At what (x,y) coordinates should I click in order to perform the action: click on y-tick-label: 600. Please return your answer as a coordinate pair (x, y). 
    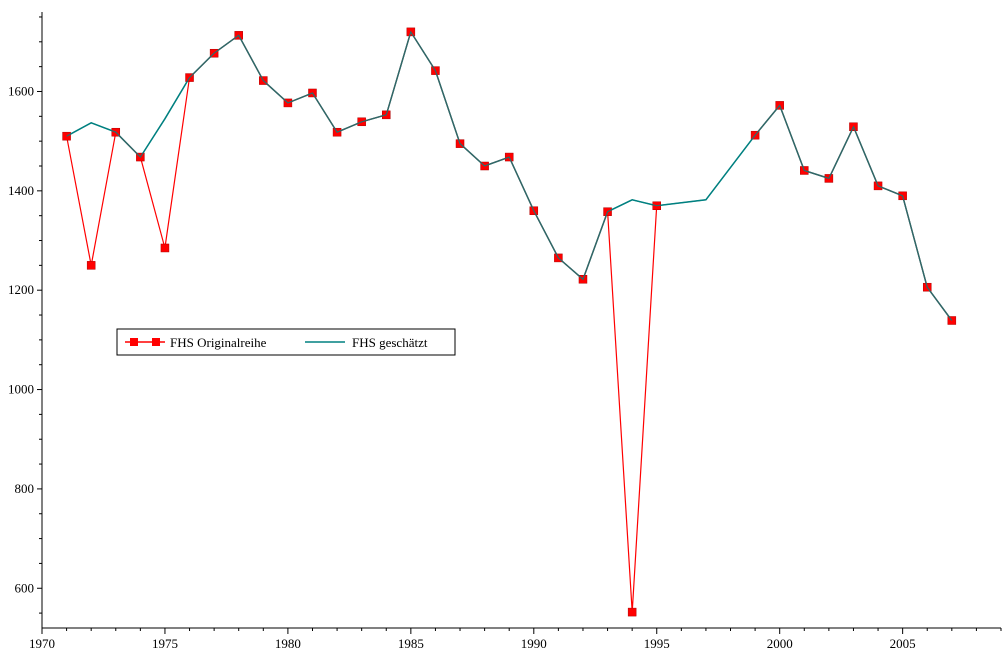
    Looking at the image, I should click on (25, 587).